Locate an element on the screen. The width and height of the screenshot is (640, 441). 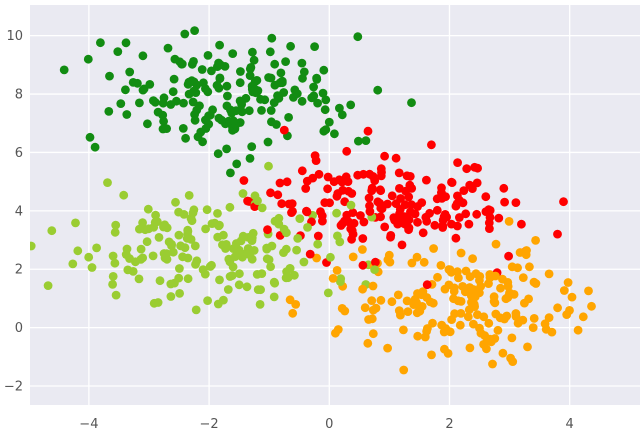
y-tick-label: 2 is located at coordinates (19, 270).